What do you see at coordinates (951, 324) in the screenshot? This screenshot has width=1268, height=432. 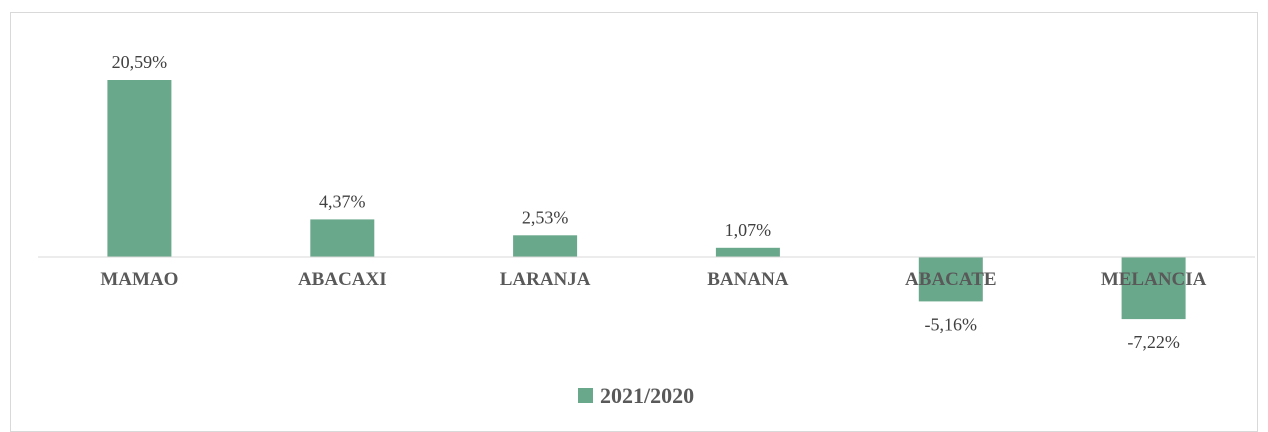 I see `data-label-abacate: -5,16%` at bounding box center [951, 324].